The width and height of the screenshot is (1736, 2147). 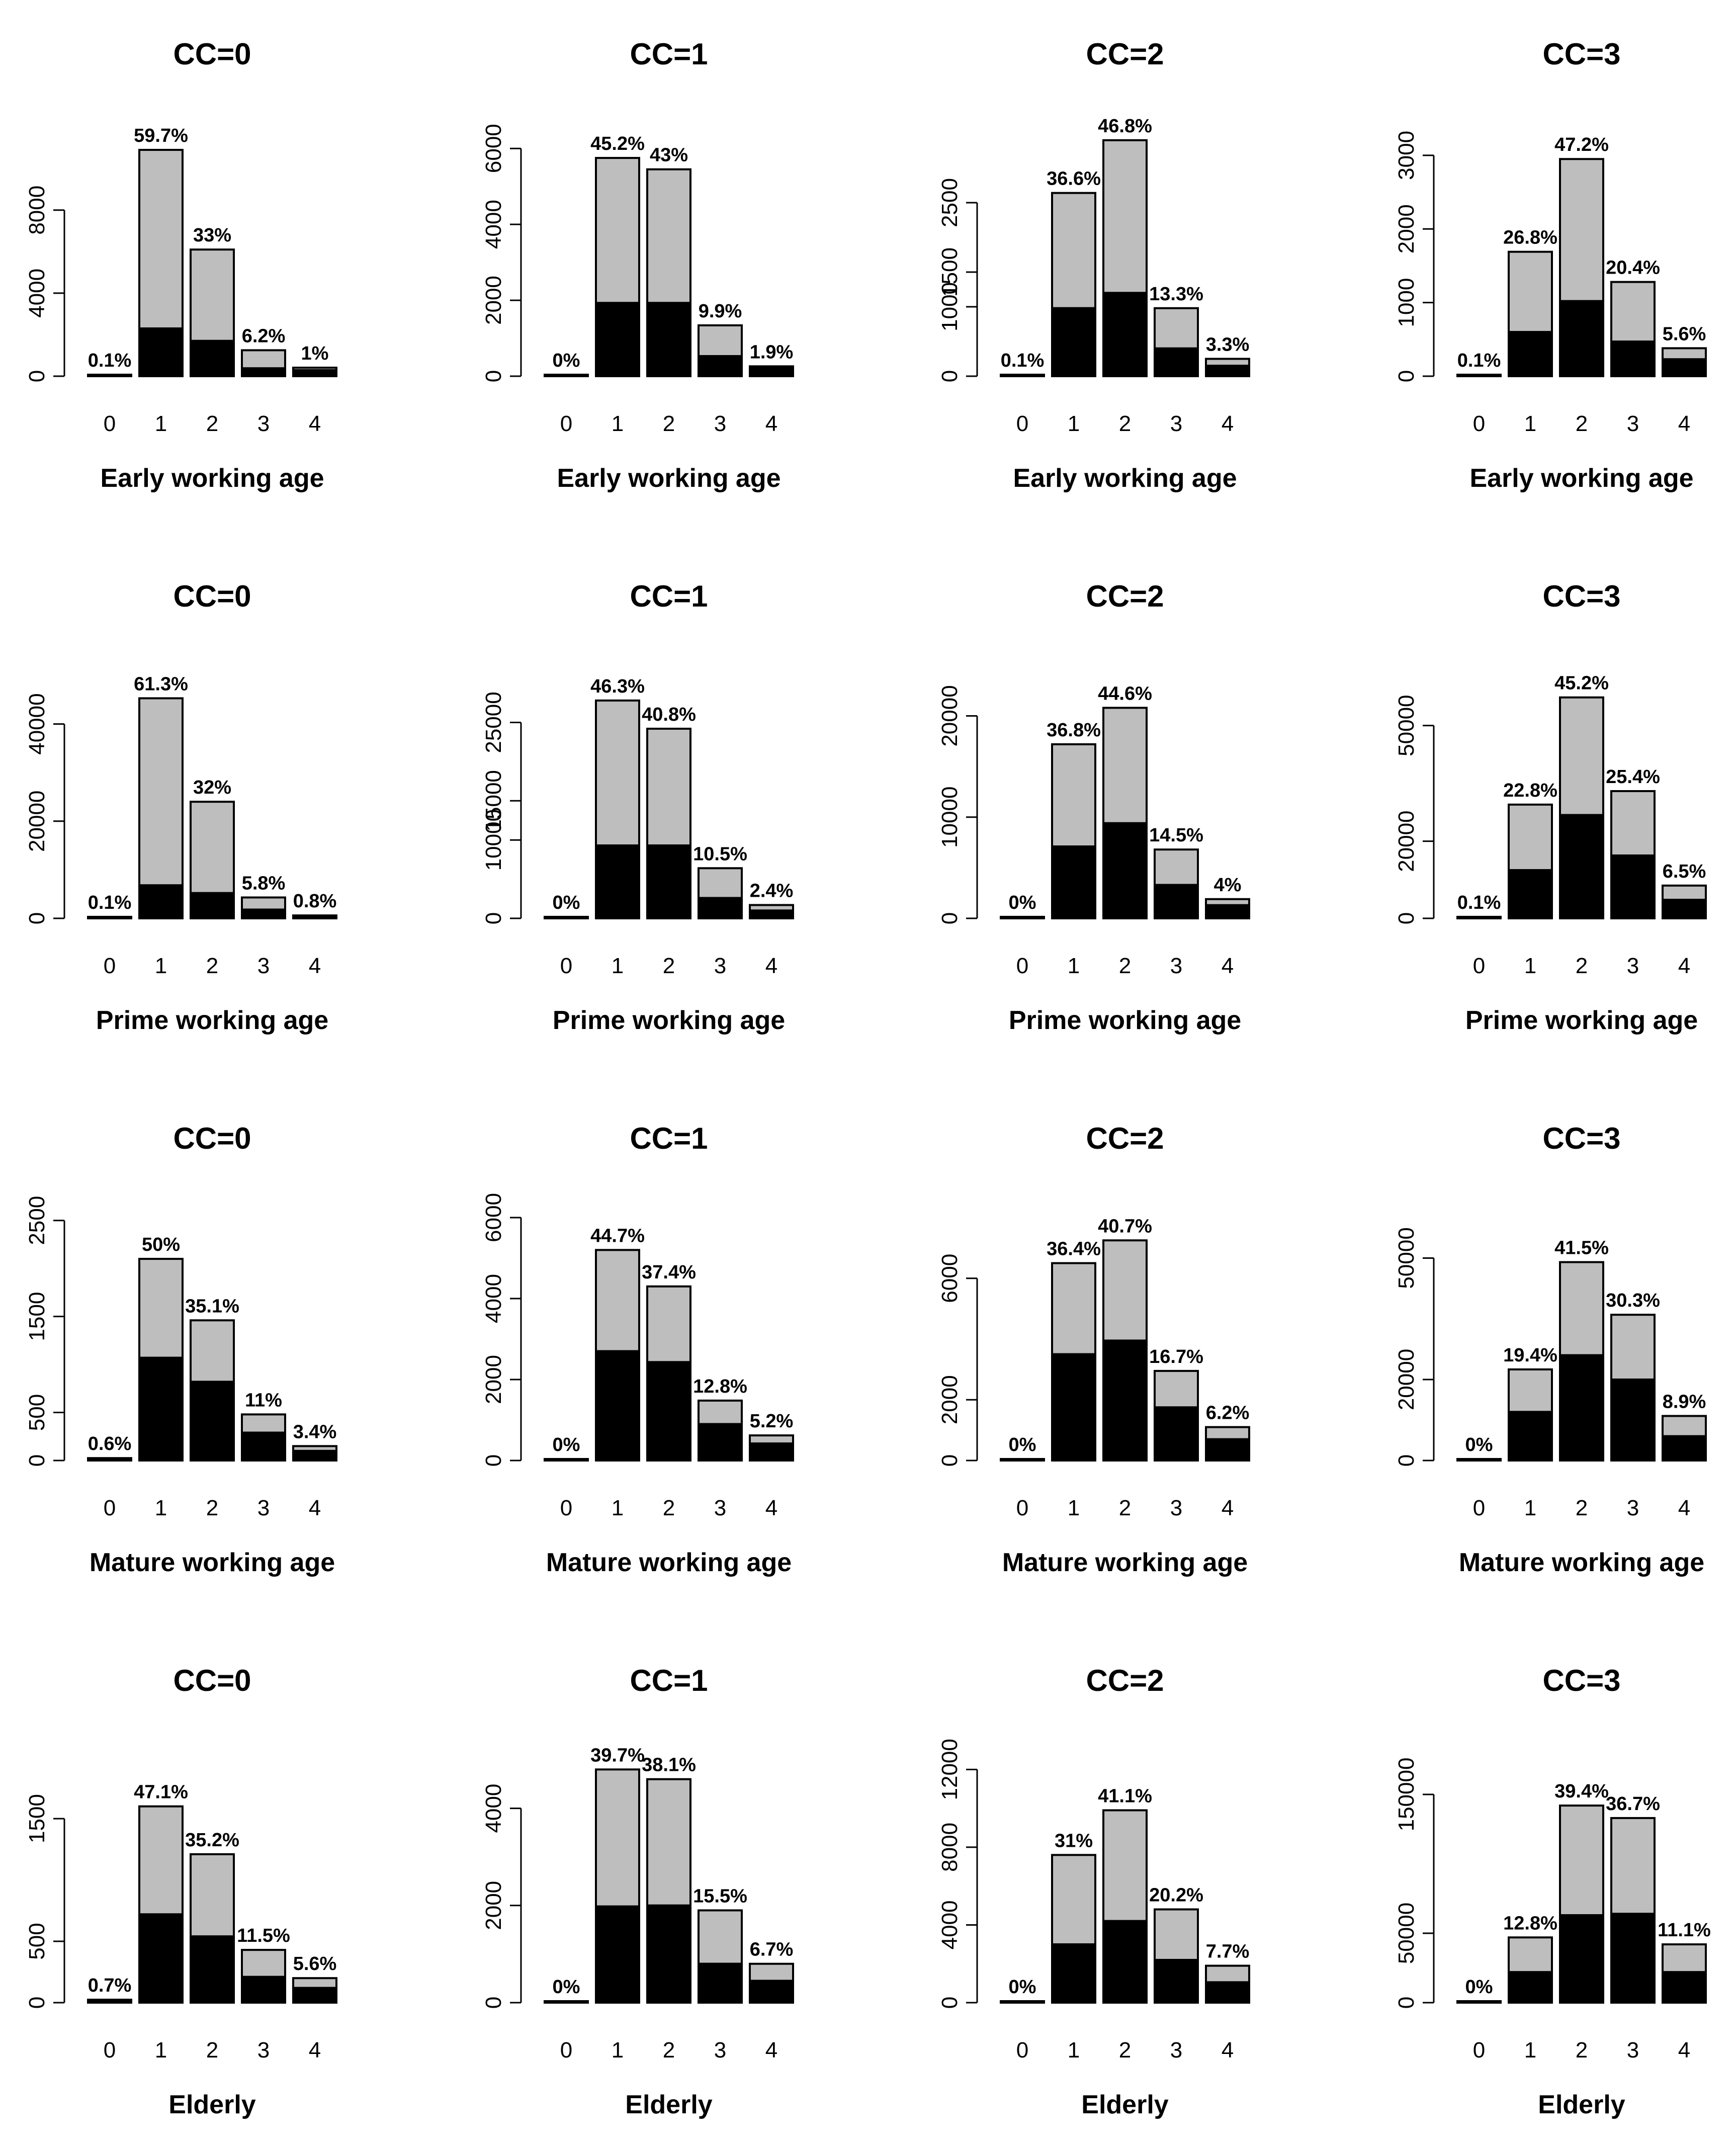 What do you see at coordinates (315, 901) in the screenshot?
I see `data-label: 0.8%` at bounding box center [315, 901].